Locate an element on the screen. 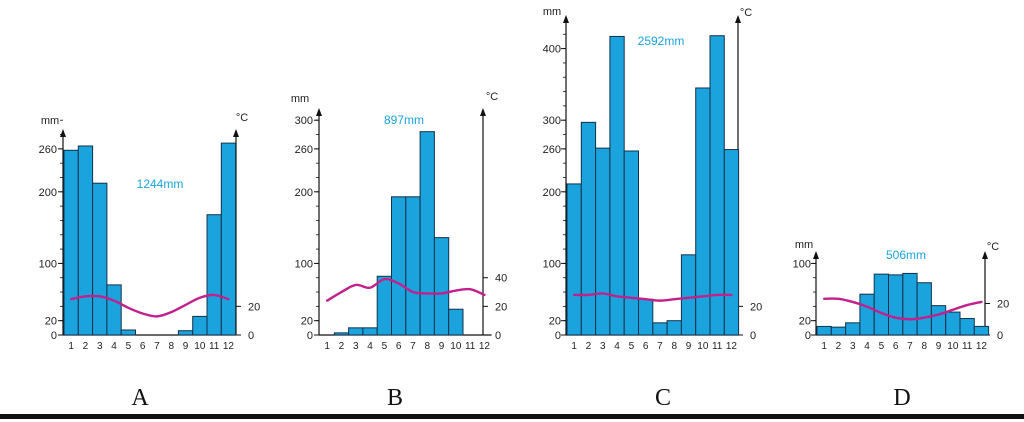 The width and height of the screenshot is (1024, 422). precip-tick-label: 300 is located at coordinates (552, 121).